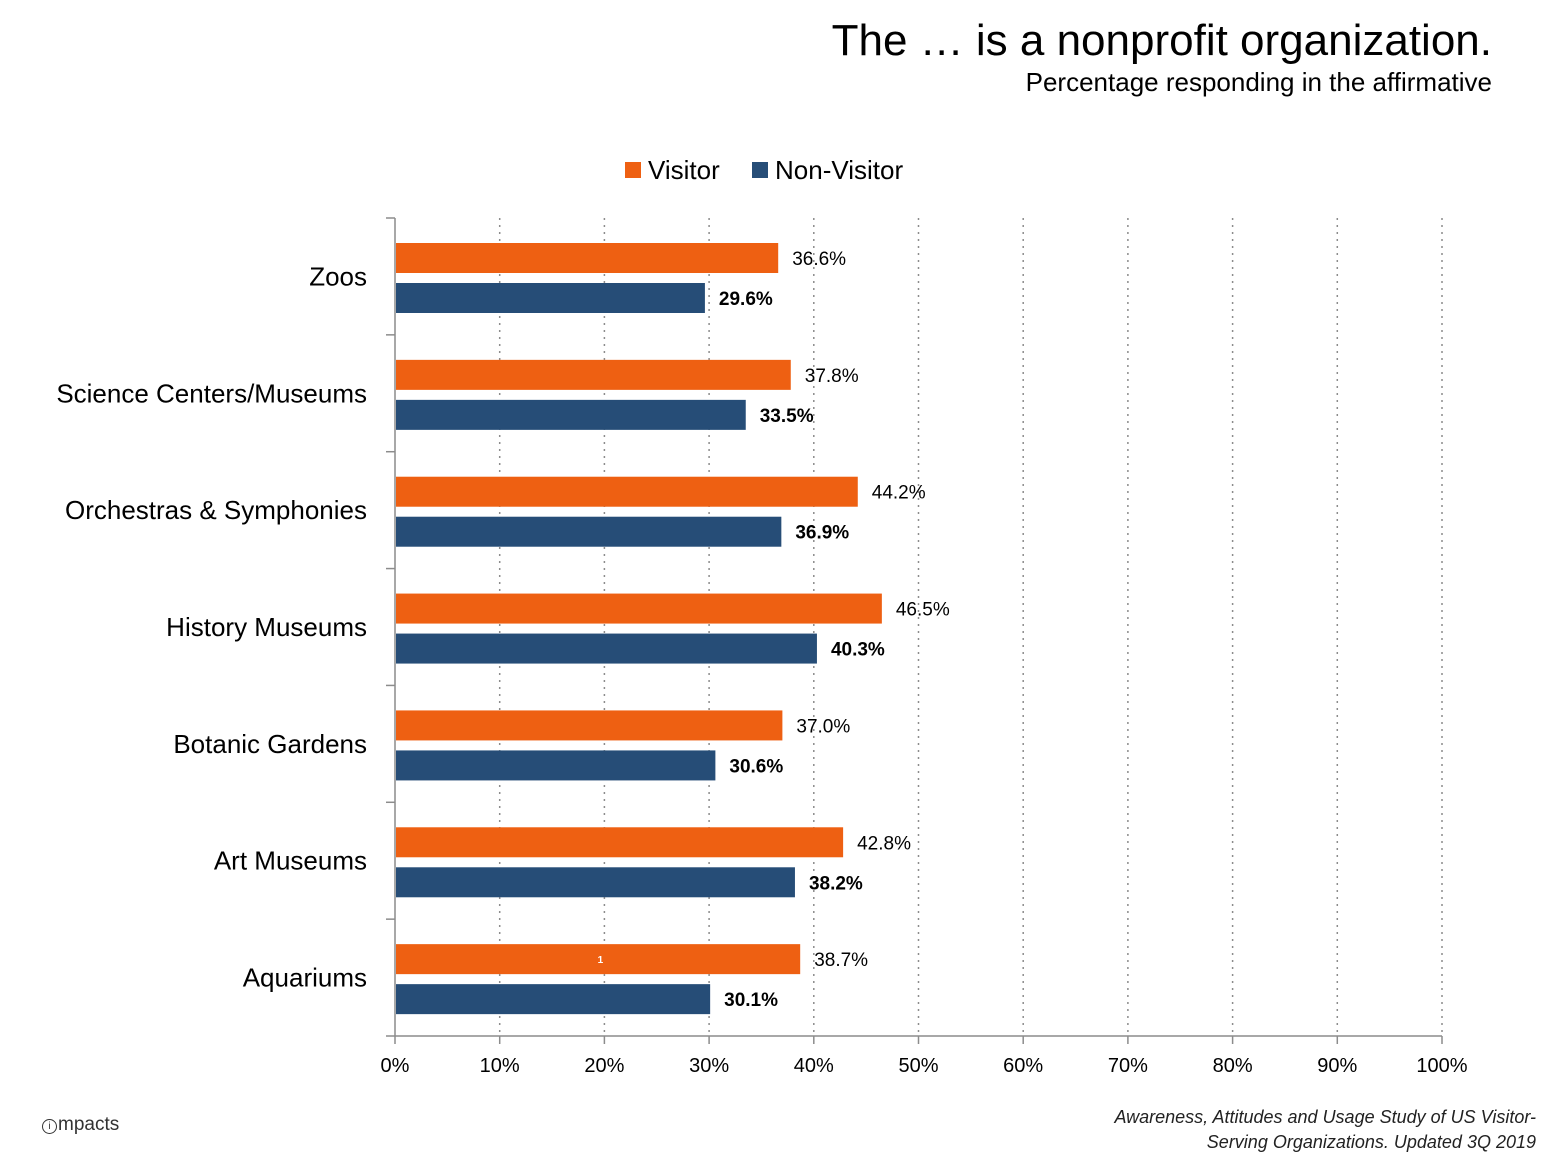 This screenshot has height=1166, width=1554. What do you see at coordinates (836, 883) in the screenshot?
I see `data-label: 38.2%` at bounding box center [836, 883].